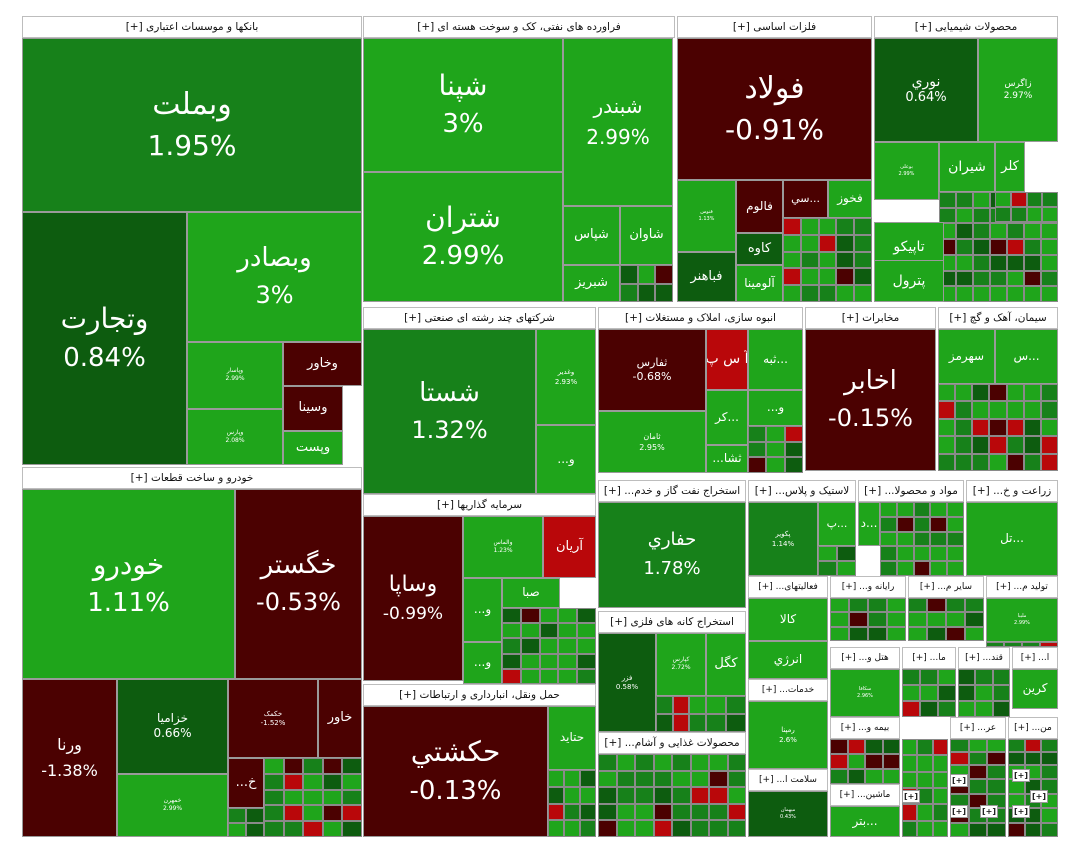  Describe the element at coordinates (706, 277) in the screenshot. I see `stock-tile: فباهنر` at that location.